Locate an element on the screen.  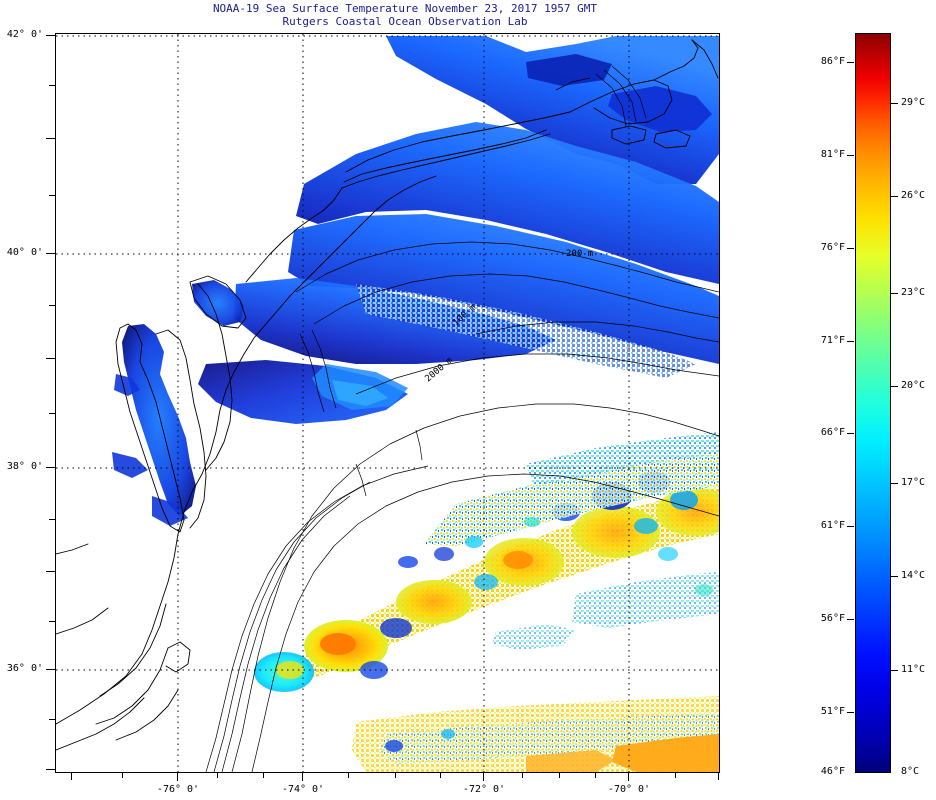
cbar-label-76f: 76°F is located at coordinates (832, 247).